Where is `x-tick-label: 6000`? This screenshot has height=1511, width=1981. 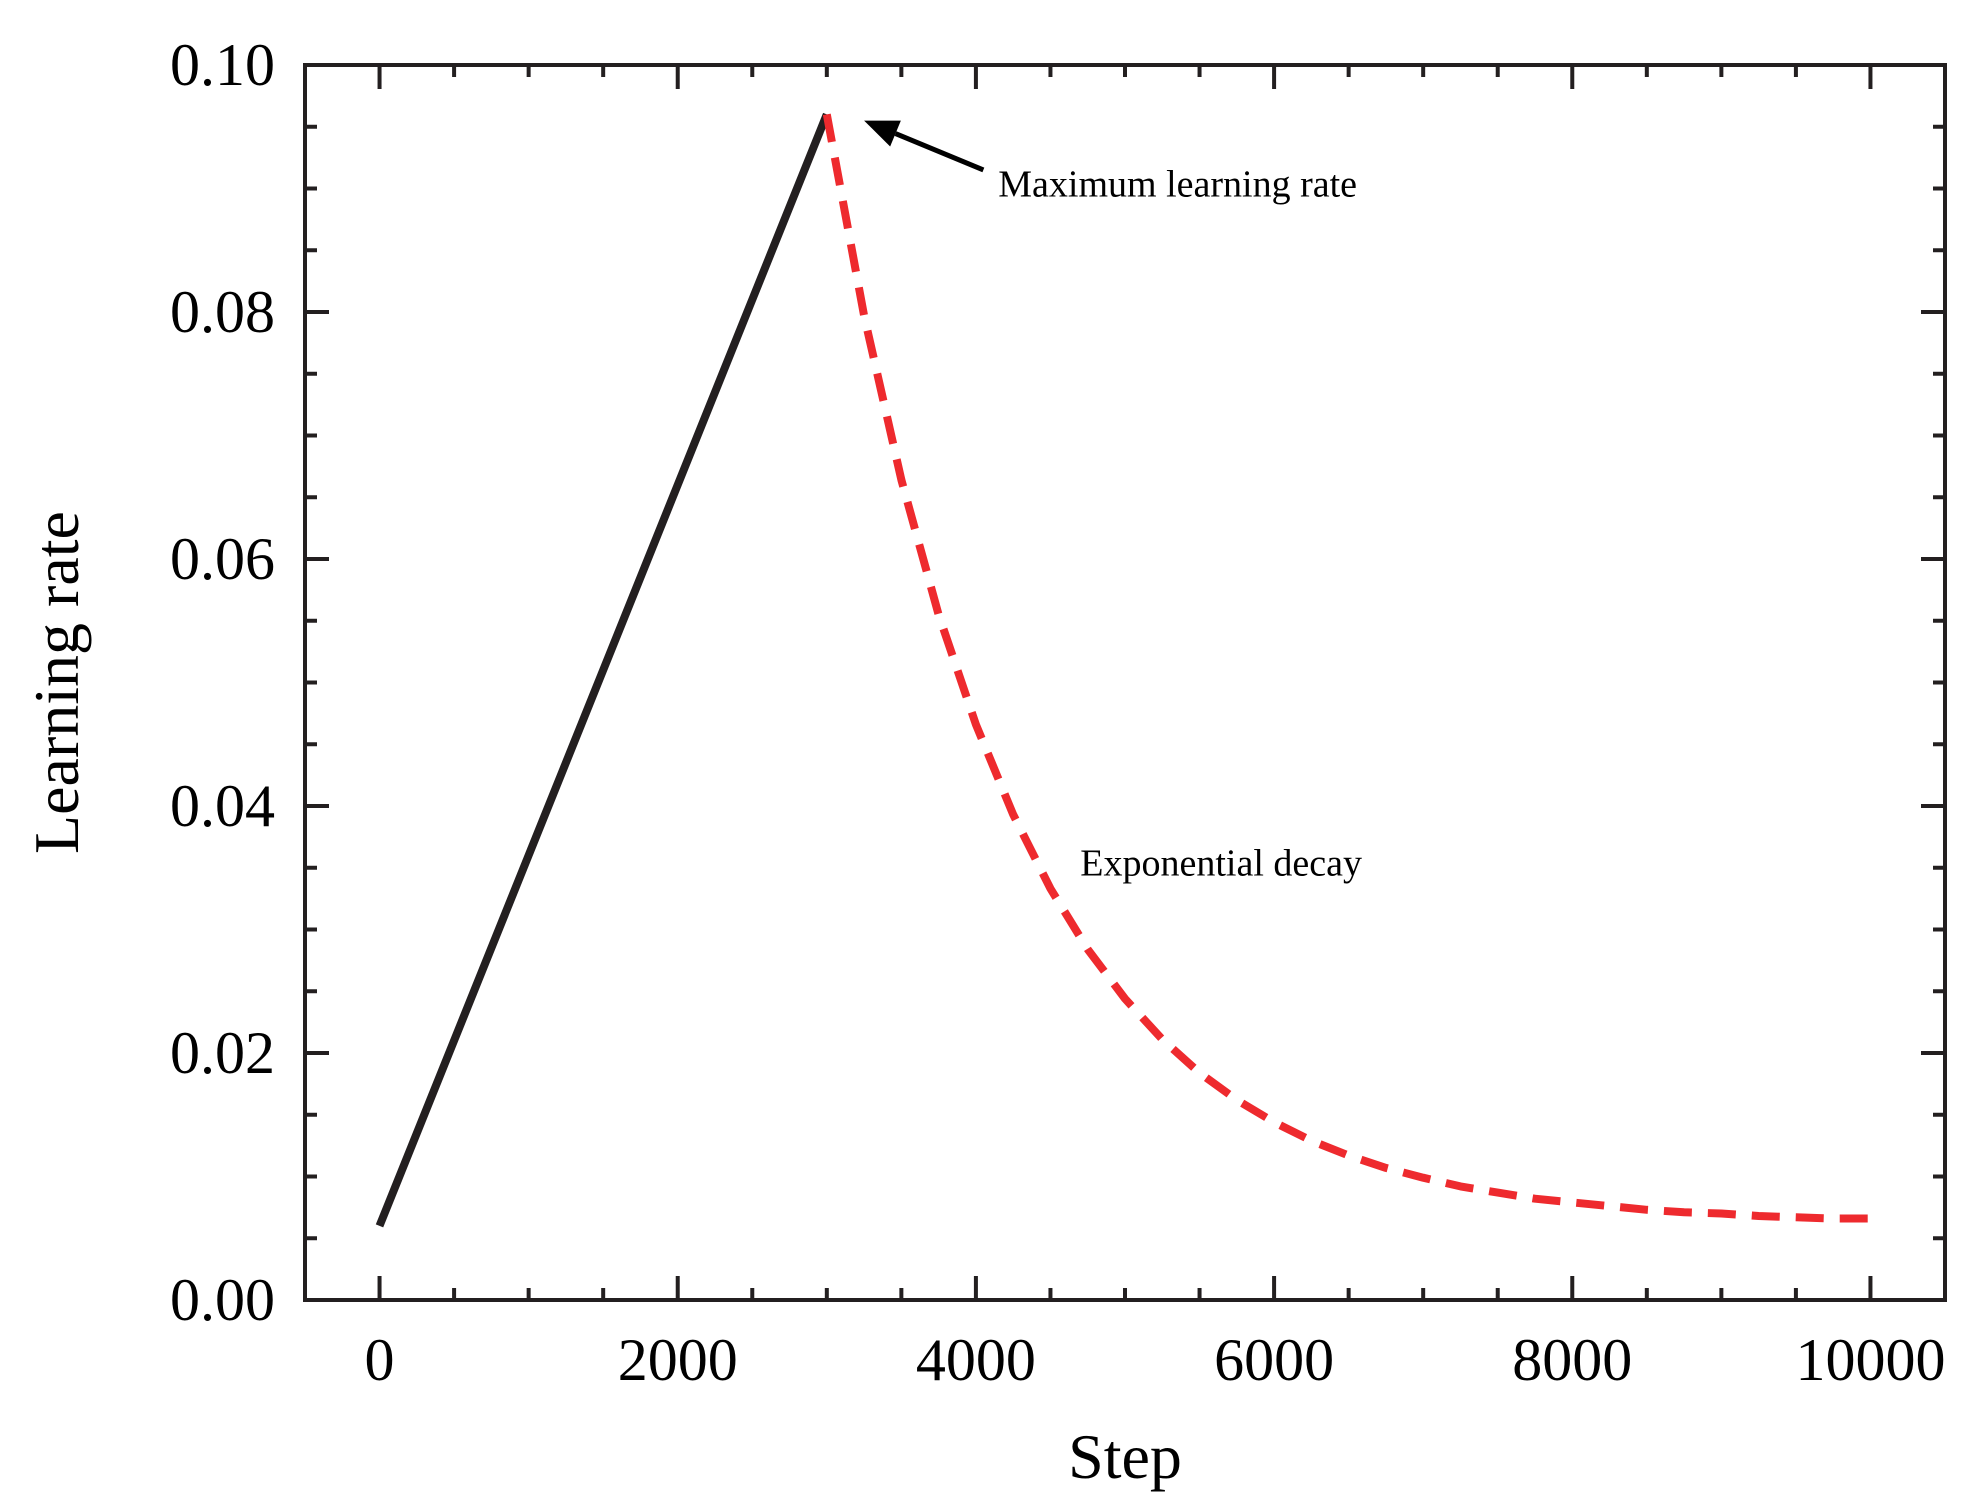 x-tick-label: 6000 is located at coordinates (1274, 1360).